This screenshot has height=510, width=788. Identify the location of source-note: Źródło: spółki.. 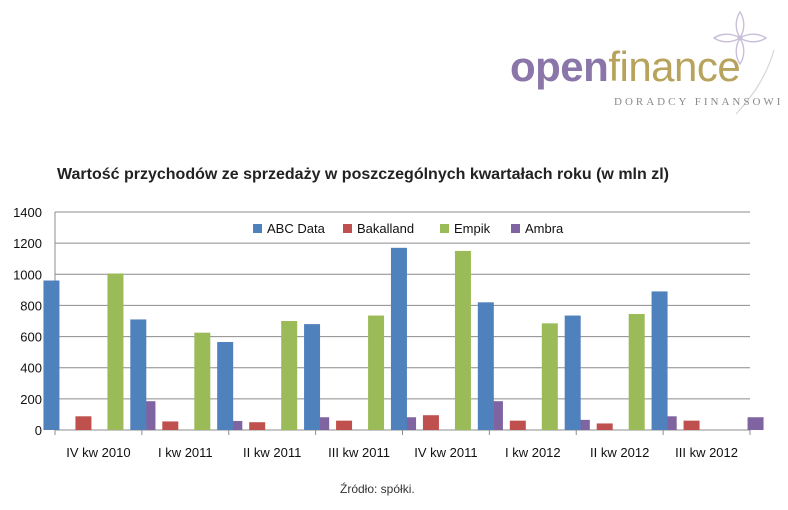
(377, 489).